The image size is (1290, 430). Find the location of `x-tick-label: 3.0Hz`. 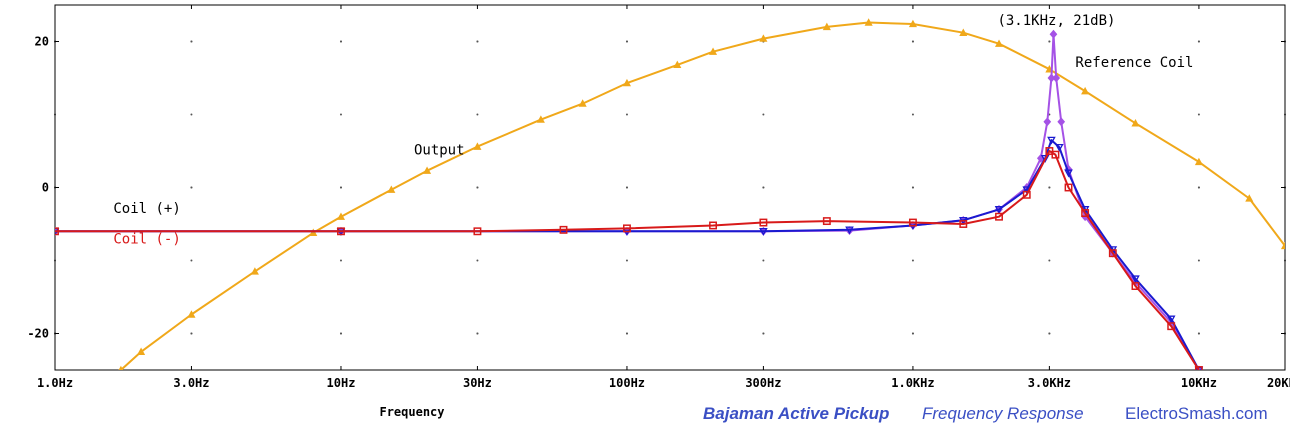

x-tick-label: 3.0Hz is located at coordinates (191, 383).